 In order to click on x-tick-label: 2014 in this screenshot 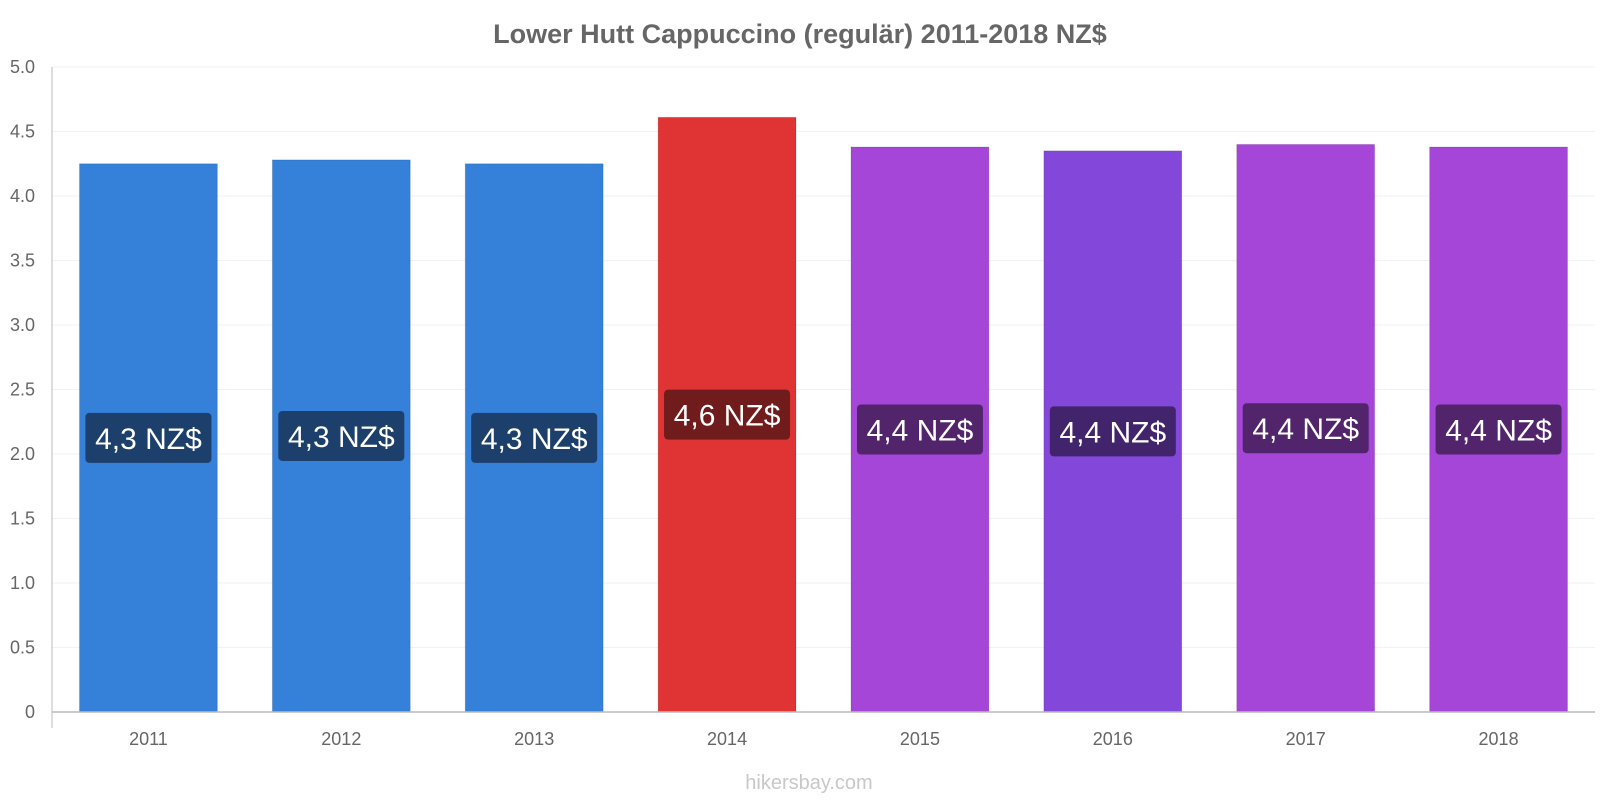, I will do `click(727, 739)`.